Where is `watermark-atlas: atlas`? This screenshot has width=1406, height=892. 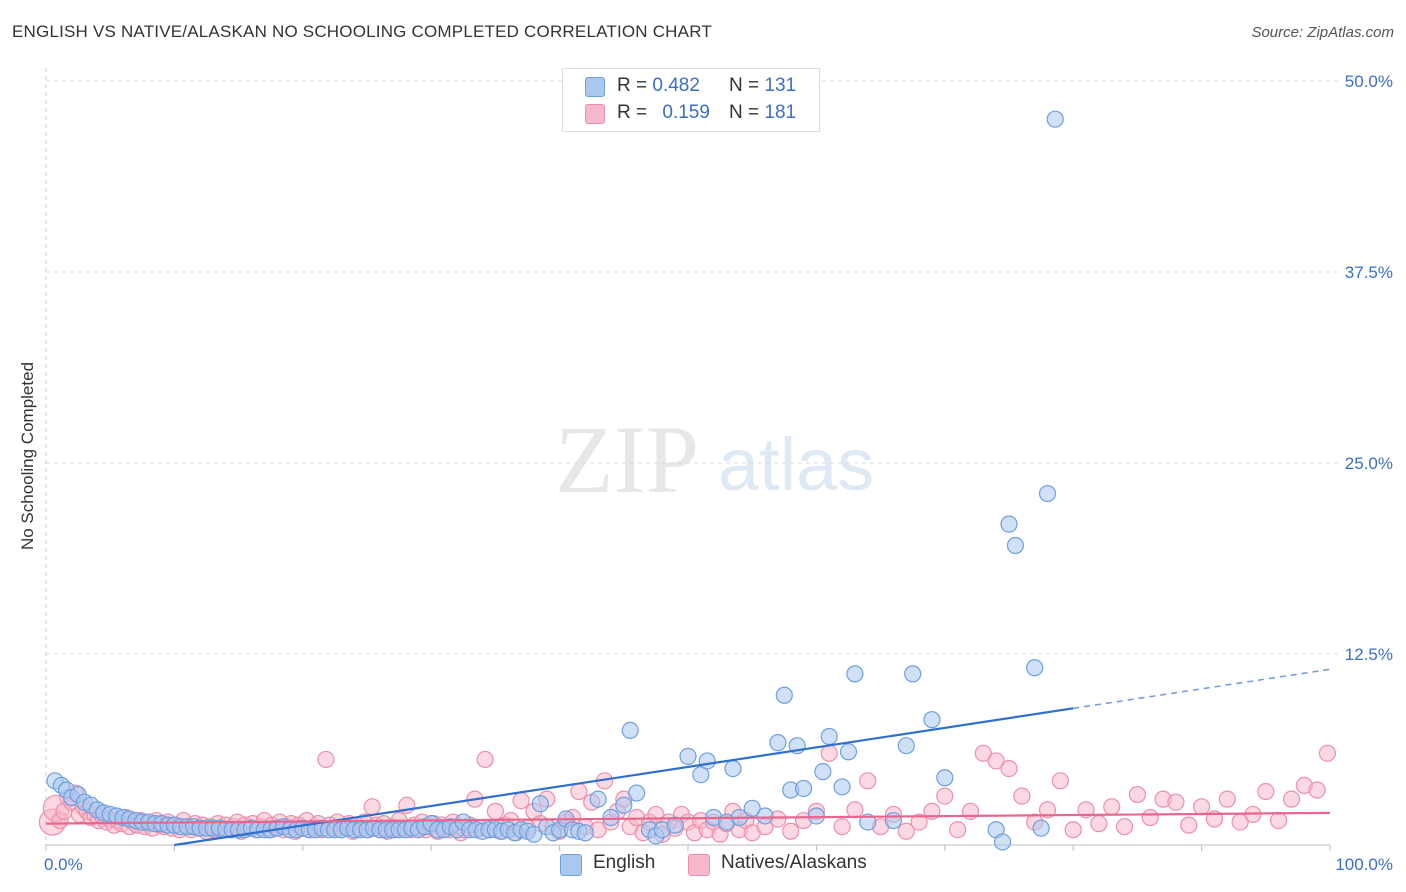 watermark-atlas: atlas is located at coordinates (796, 464).